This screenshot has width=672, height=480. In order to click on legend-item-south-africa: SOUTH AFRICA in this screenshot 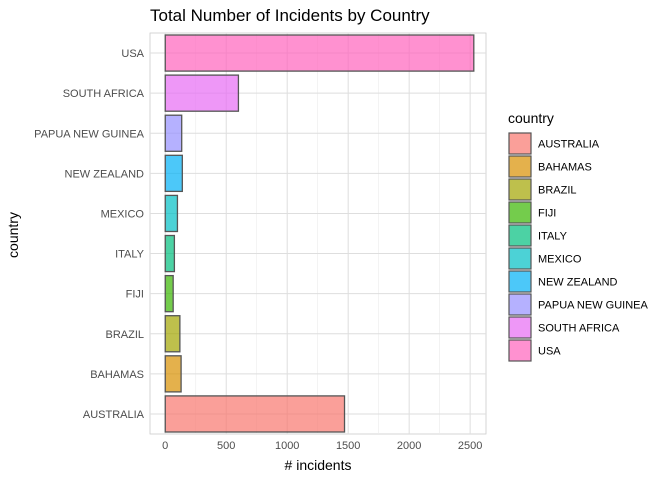, I will do `click(564, 327)`.